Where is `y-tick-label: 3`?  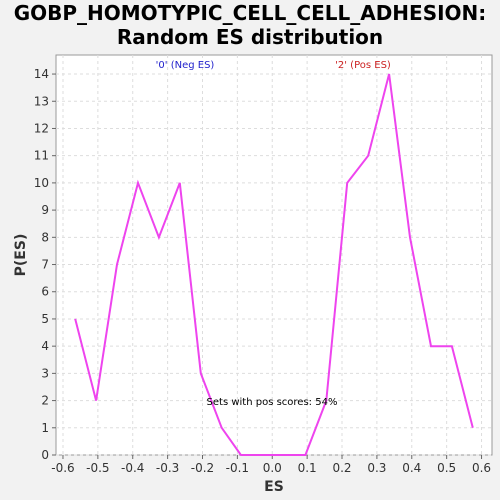
y-tick-label: 3 is located at coordinates (45, 373).